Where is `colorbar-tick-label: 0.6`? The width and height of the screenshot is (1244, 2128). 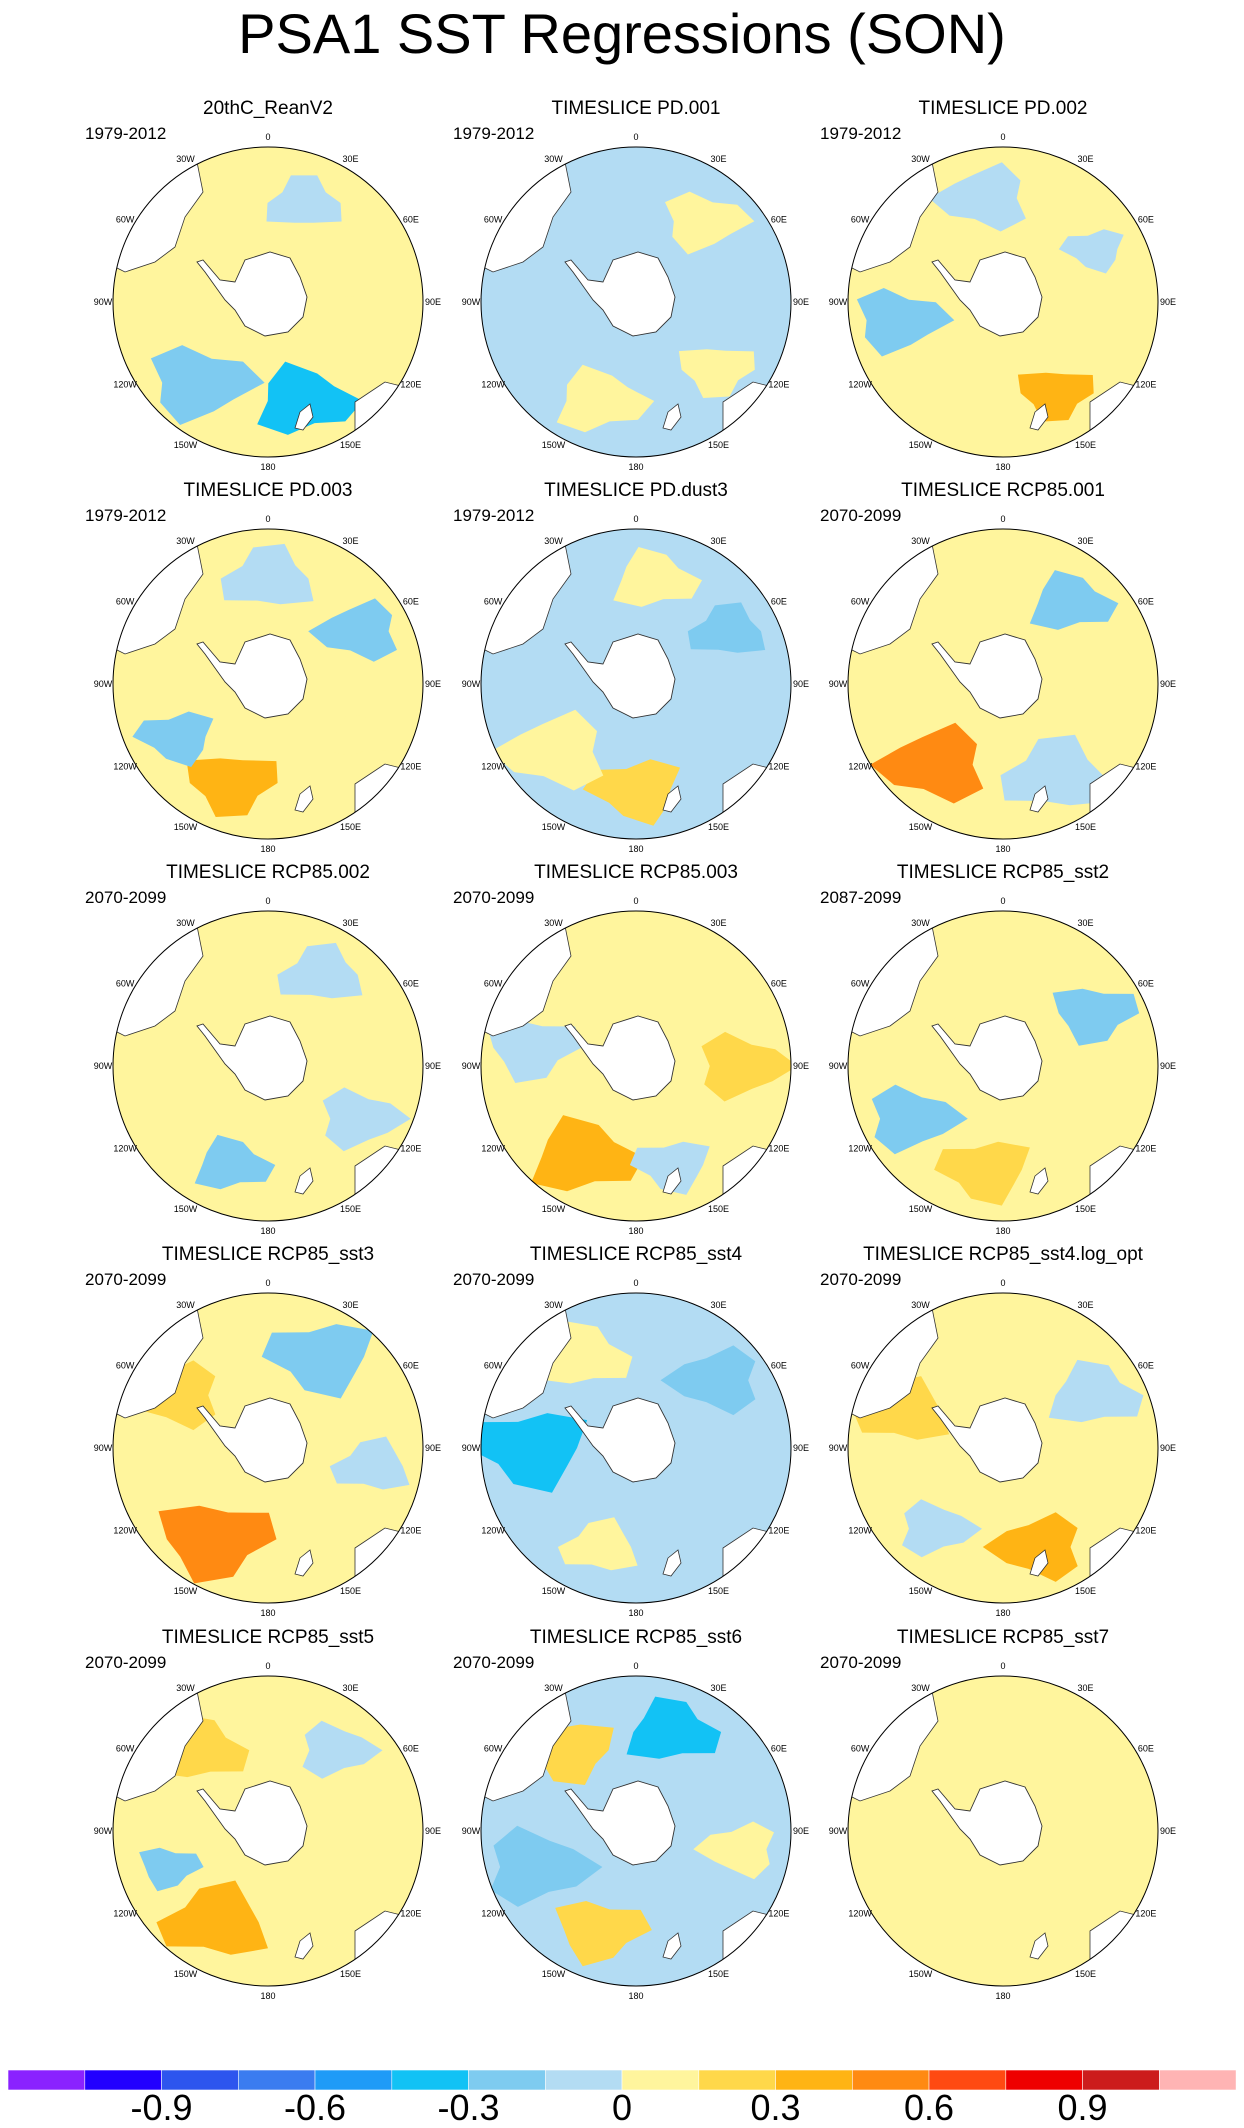 colorbar-tick-label: 0.6 is located at coordinates (929, 2107).